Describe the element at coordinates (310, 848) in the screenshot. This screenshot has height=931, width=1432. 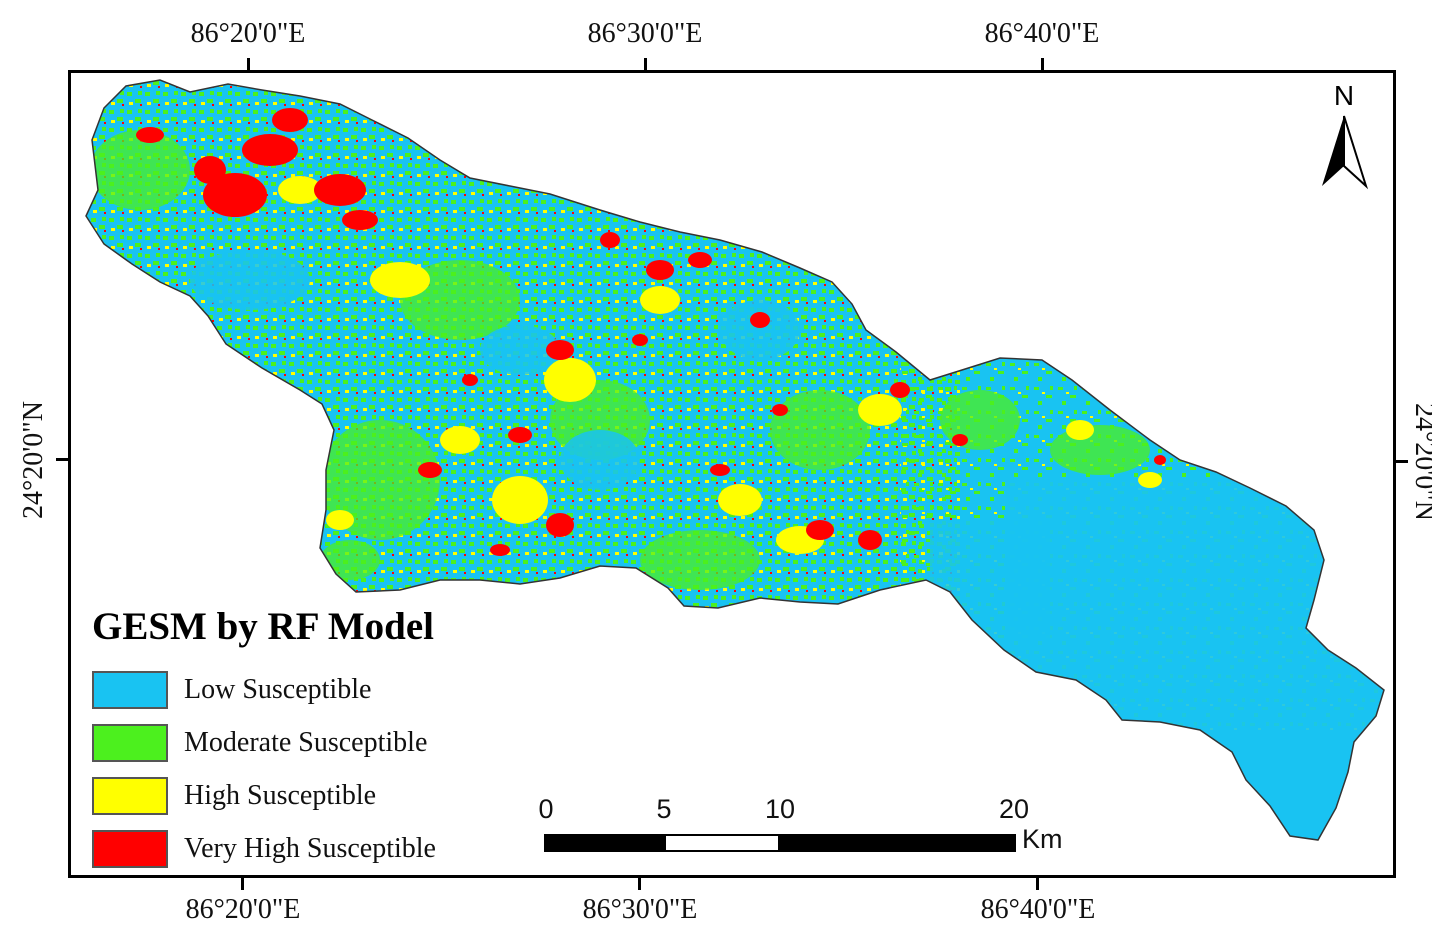
I see `legend-label: Very High Susceptible` at that location.